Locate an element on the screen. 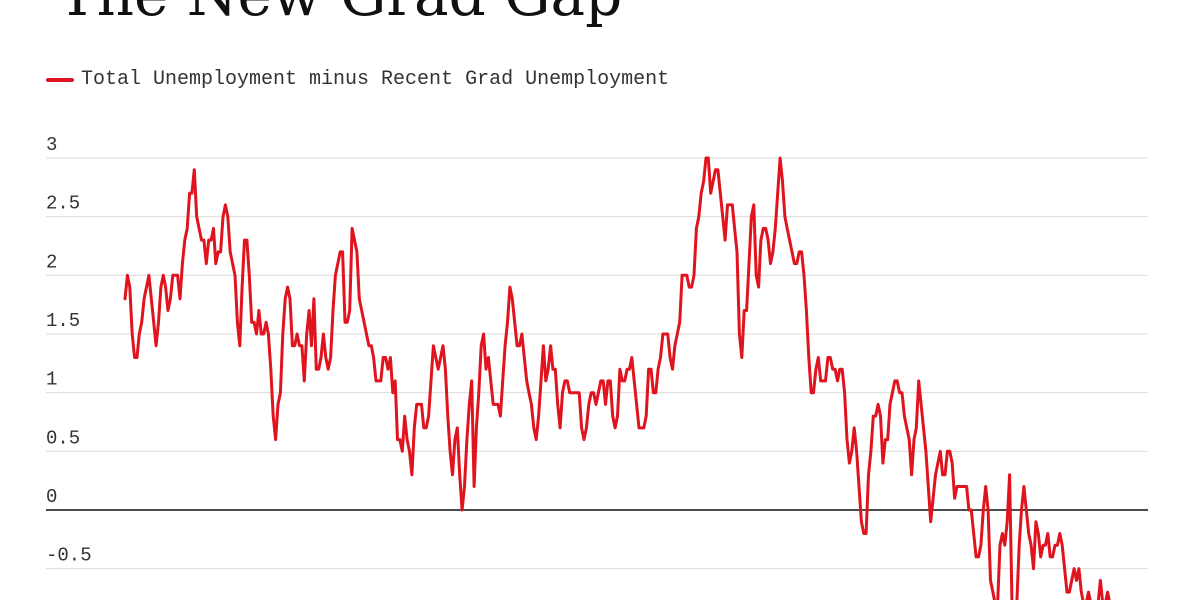 The width and height of the screenshot is (1200, 600). y-tick-label: -0.5 is located at coordinates (69, 556).